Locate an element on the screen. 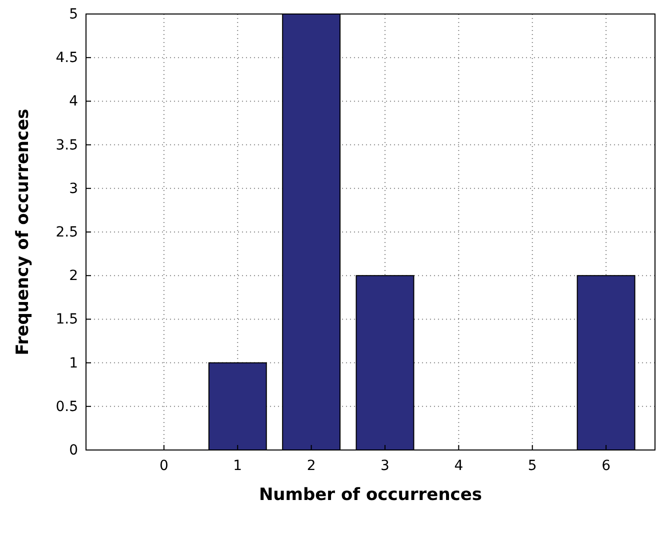  y-tick-label: 4 is located at coordinates (73, 102).